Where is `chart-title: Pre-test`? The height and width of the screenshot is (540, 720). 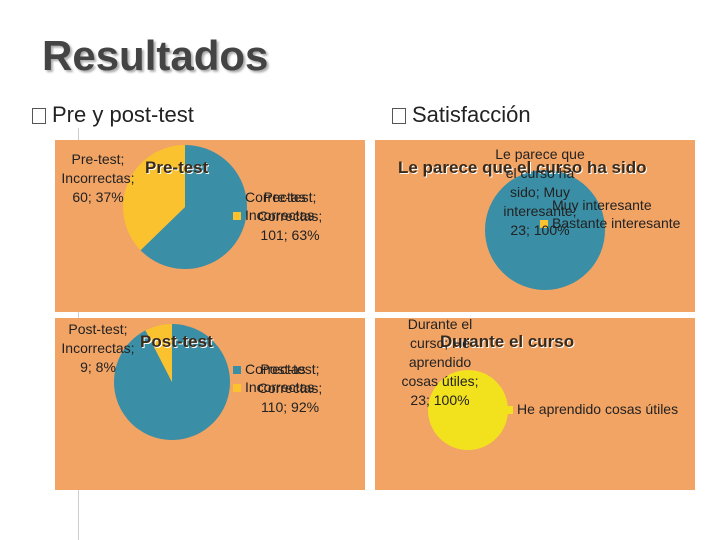 chart-title: Pre-test is located at coordinates (177, 167).